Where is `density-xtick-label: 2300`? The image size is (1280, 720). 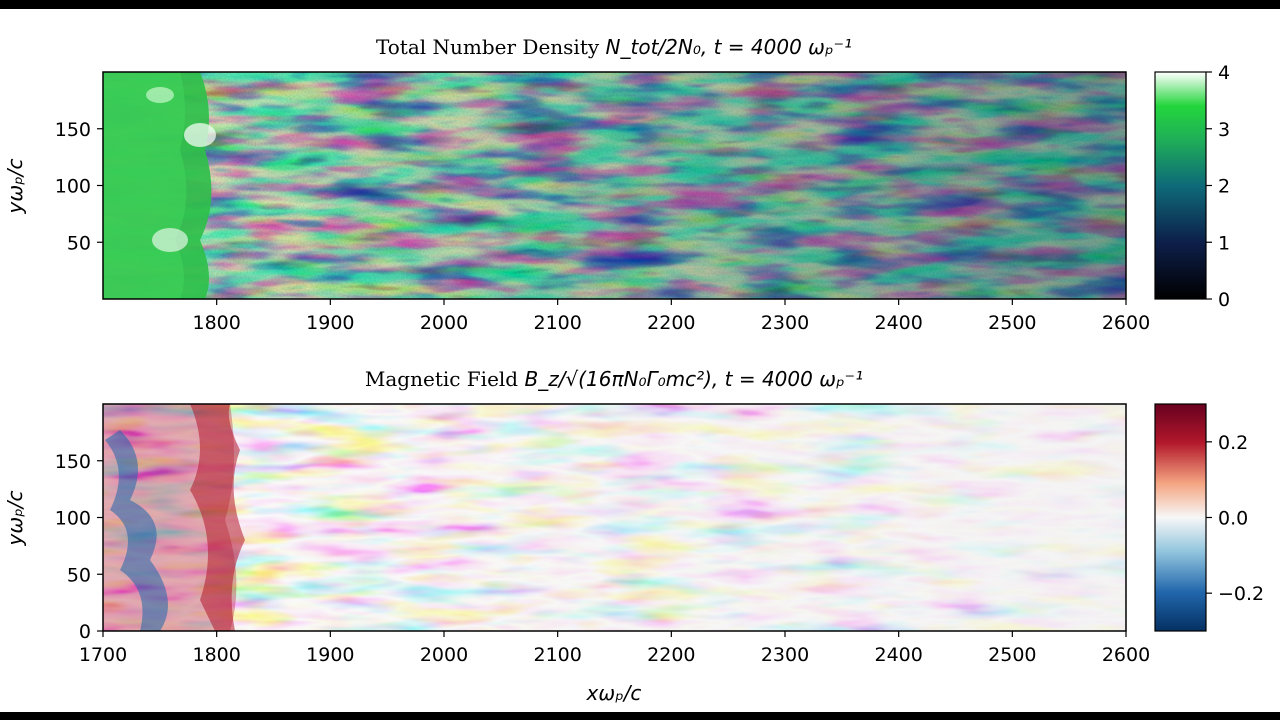 density-xtick-label: 2300 is located at coordinates (785, 323).